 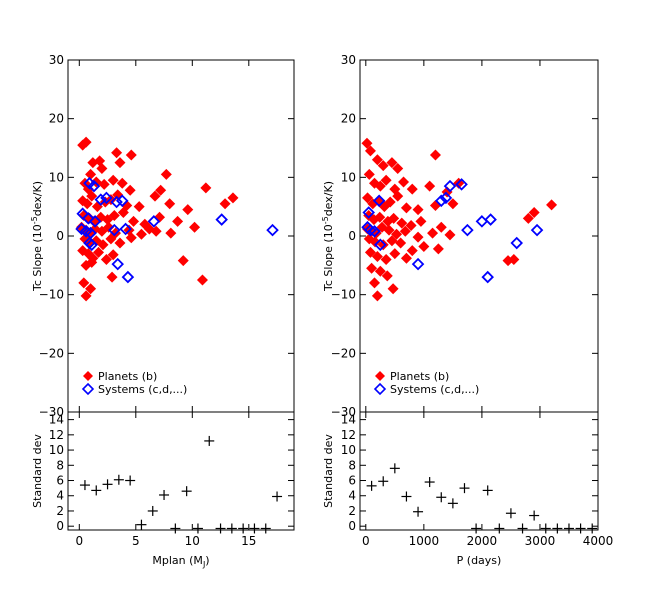 I want to click on left-xlabel: Mplan (MJ), so click(x=180, y=561).